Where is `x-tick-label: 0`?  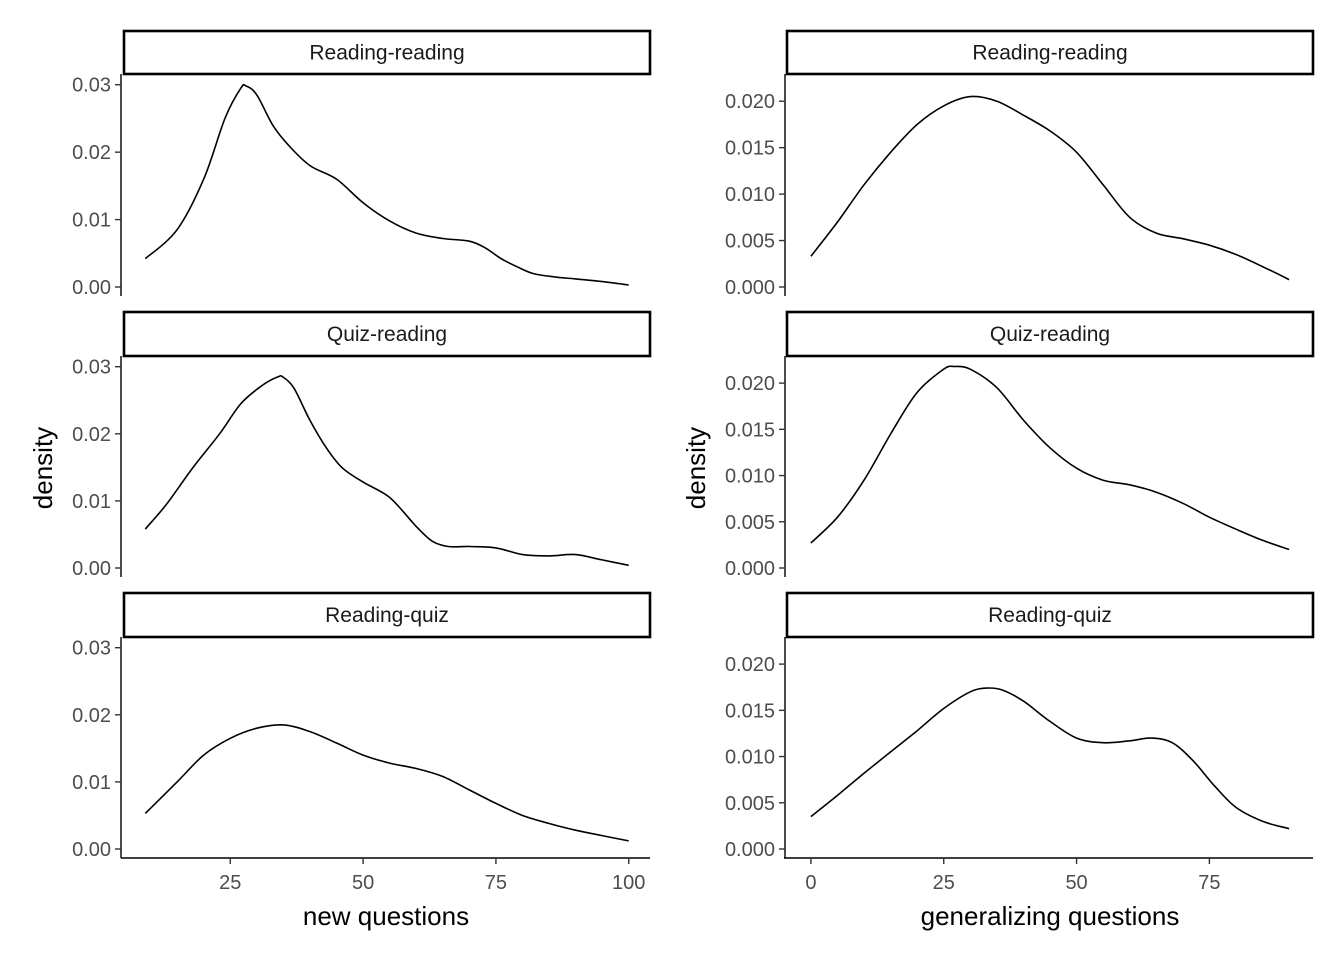 x-tick-label: 0 is located at coordinates (810, 883).